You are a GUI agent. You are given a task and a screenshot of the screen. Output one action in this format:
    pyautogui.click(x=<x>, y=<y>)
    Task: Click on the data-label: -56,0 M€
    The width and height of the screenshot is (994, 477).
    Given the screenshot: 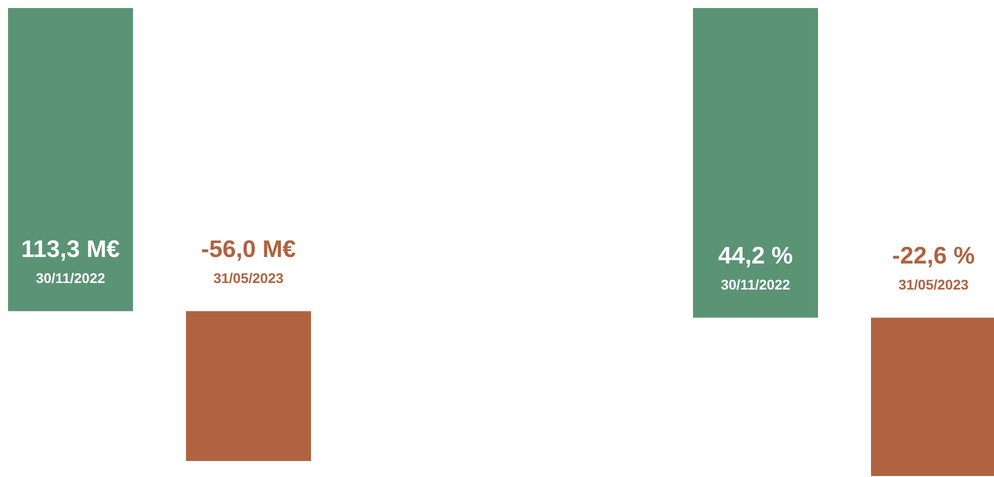 What is the action you would take?
    pyautogui.click(x=248, y=250)
    